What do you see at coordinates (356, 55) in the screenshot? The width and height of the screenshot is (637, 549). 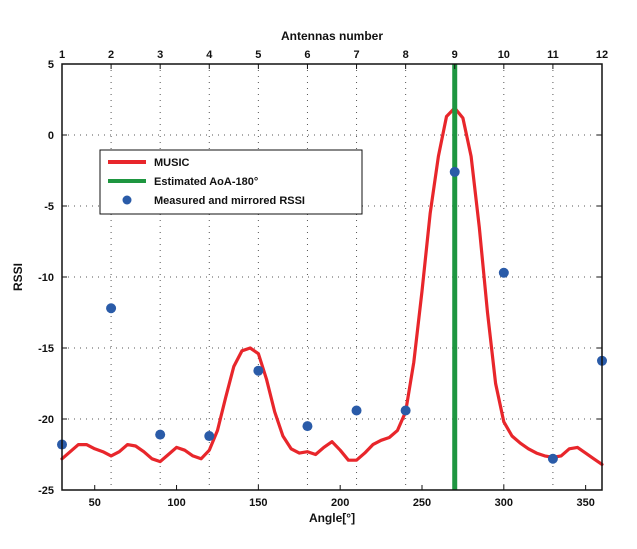 I see `top-axis-tick-label: 7` at bounding box center [356, 55].